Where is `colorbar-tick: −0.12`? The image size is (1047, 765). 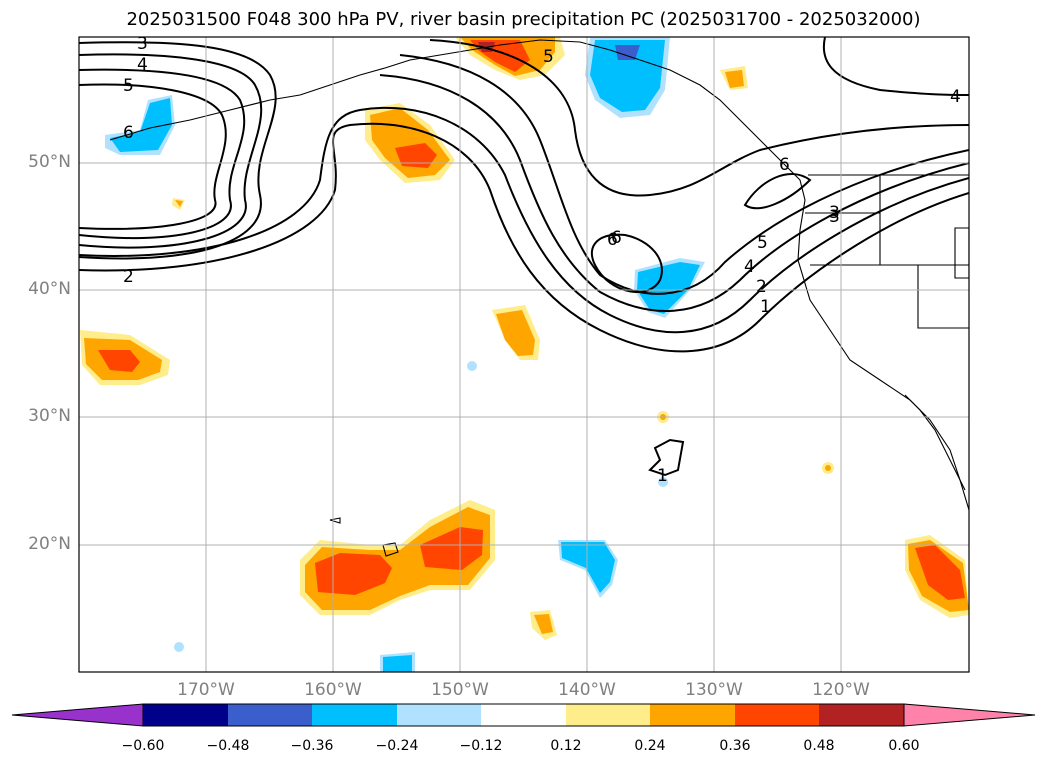
colorbar-tick: −0.12 is located at coordinates (481, 746).